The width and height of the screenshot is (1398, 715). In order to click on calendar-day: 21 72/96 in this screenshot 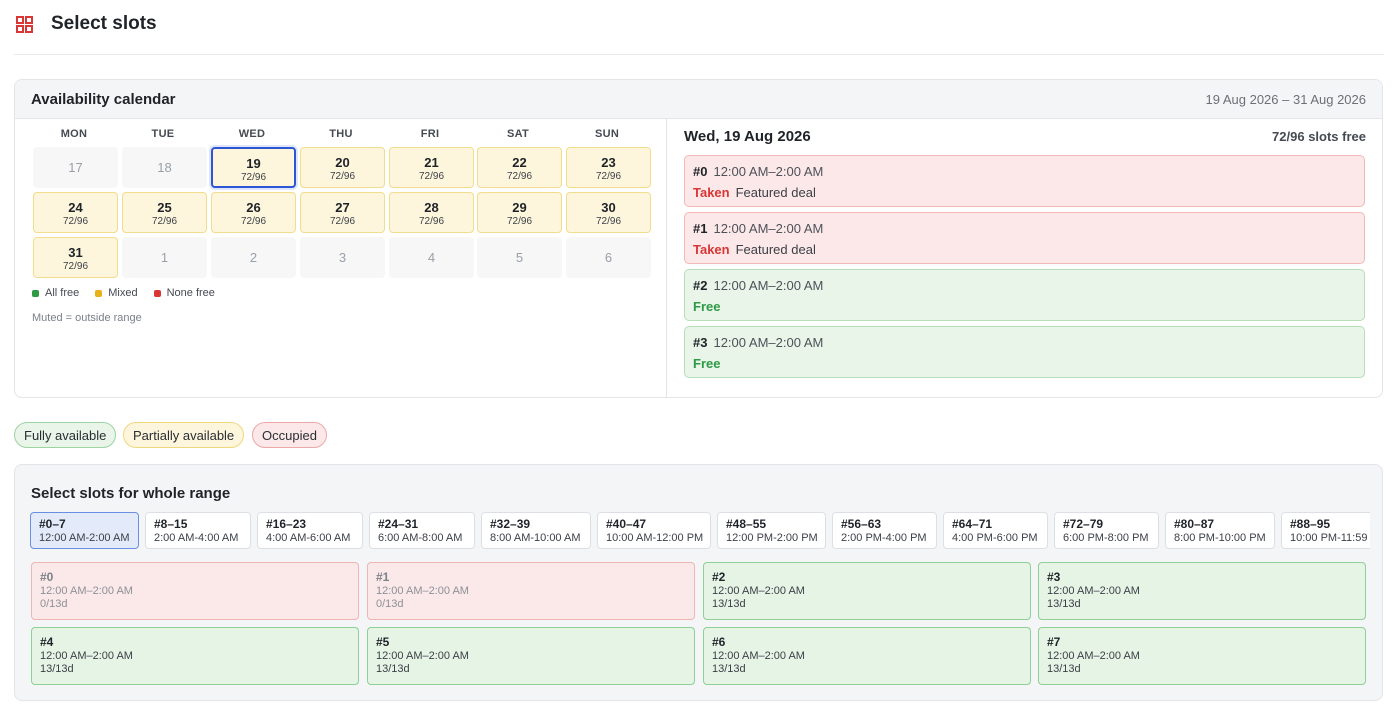, I will do `click(431, 167)`.